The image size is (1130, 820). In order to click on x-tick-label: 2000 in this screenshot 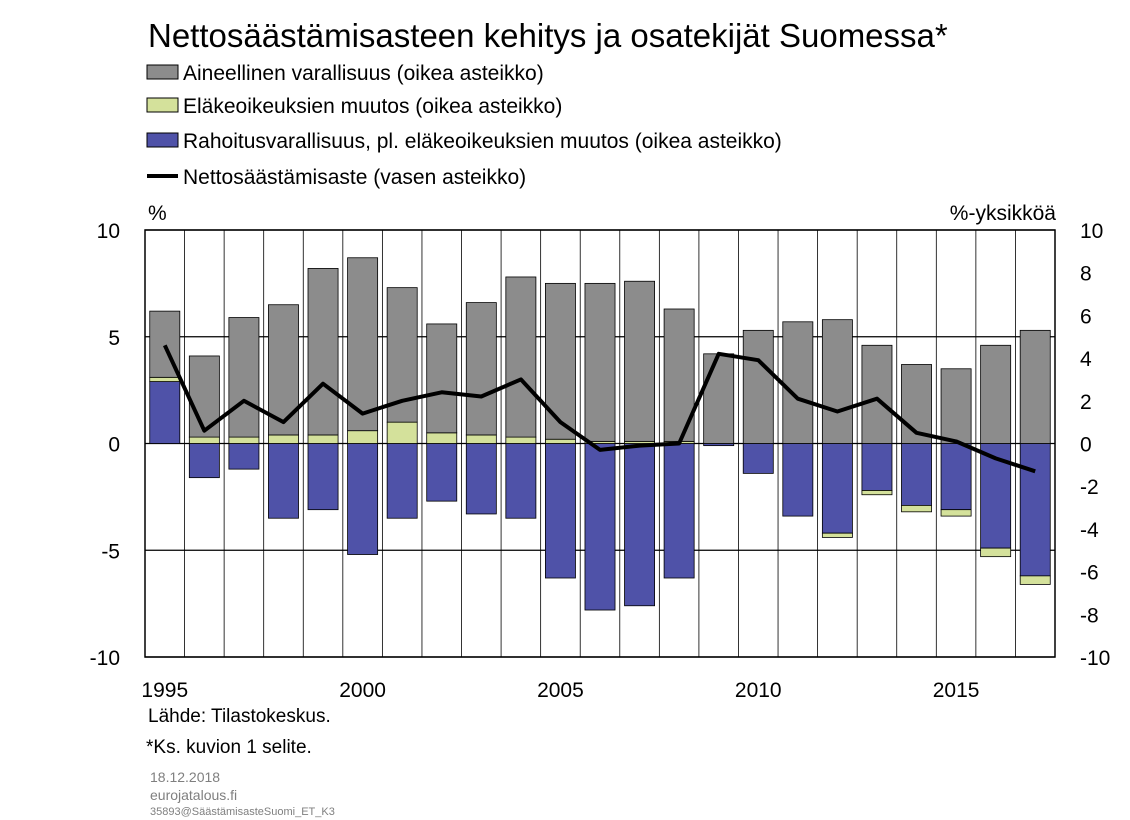, I will do `click(362, 690)`.